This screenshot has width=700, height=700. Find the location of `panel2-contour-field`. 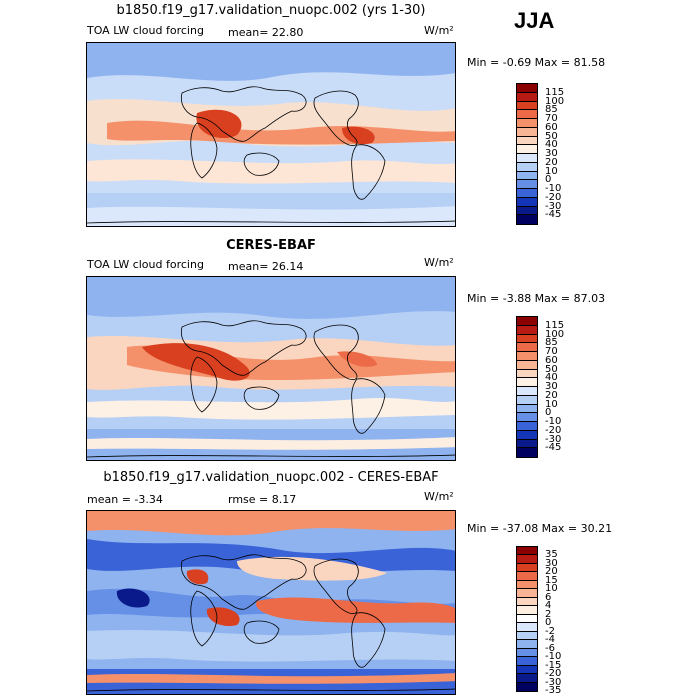

panel2-contour-field is located at coordinates (271, 368).